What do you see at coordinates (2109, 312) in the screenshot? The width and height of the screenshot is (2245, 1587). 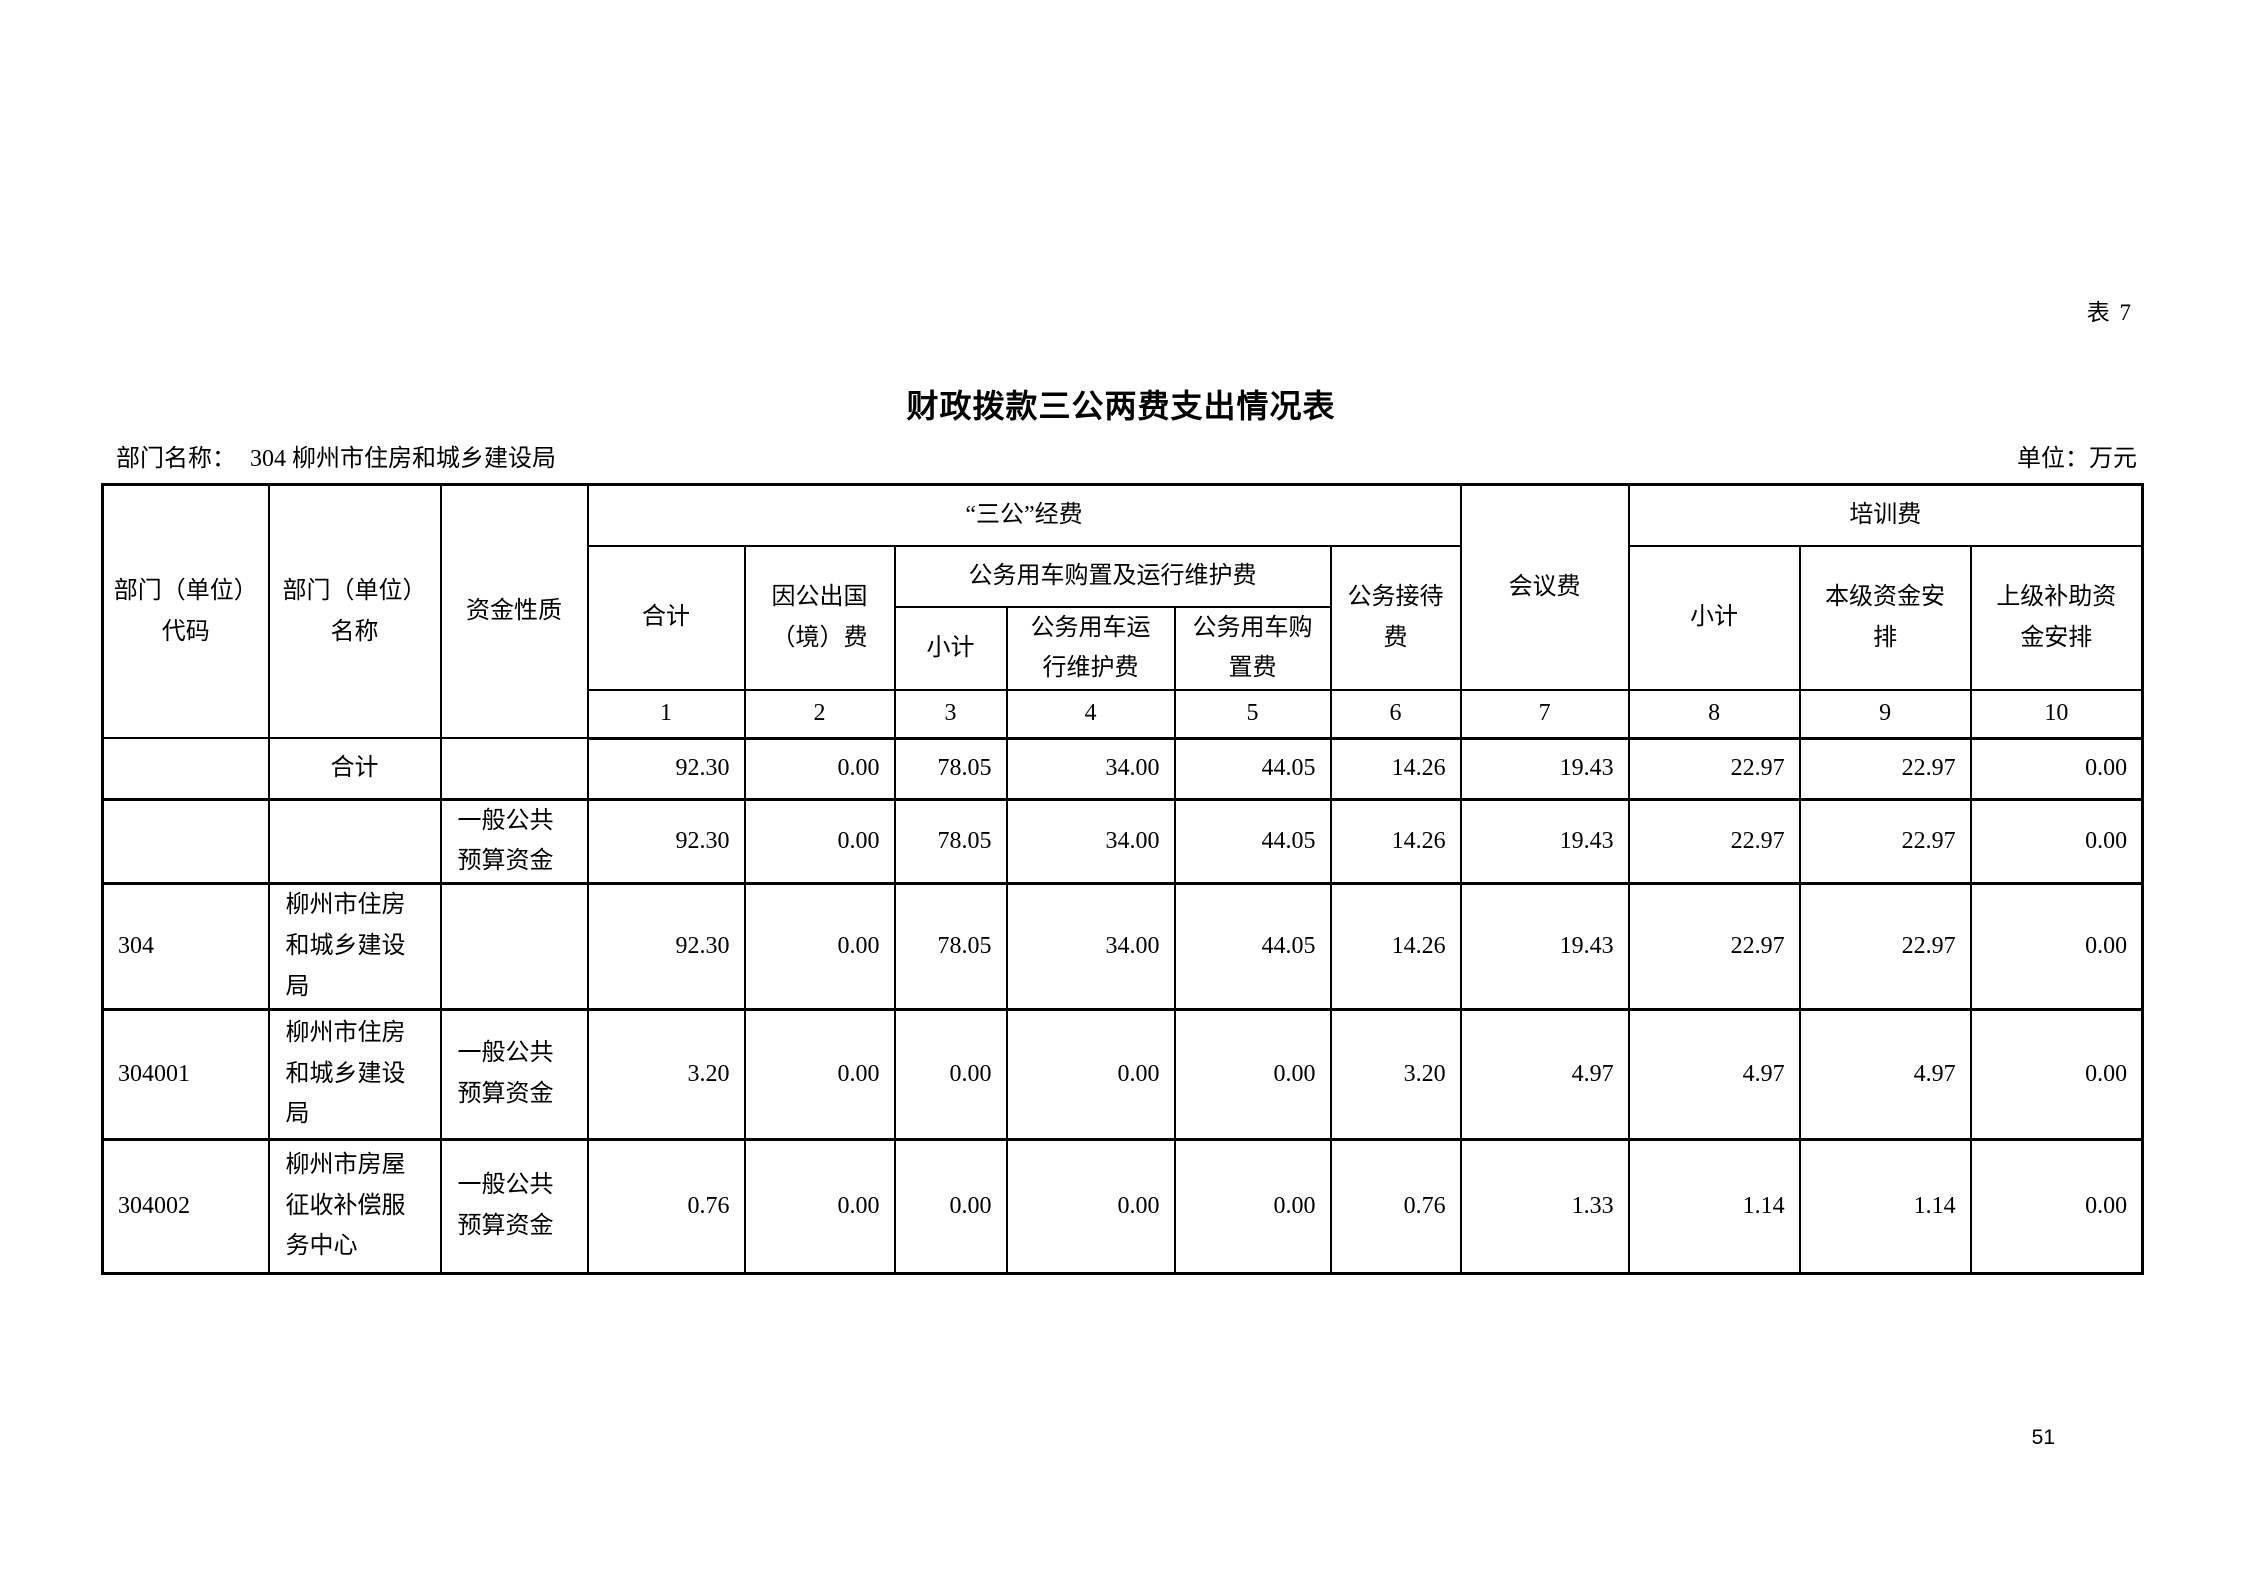 I see `table-number-label: 表 7` at bounding box center [2109, 312].